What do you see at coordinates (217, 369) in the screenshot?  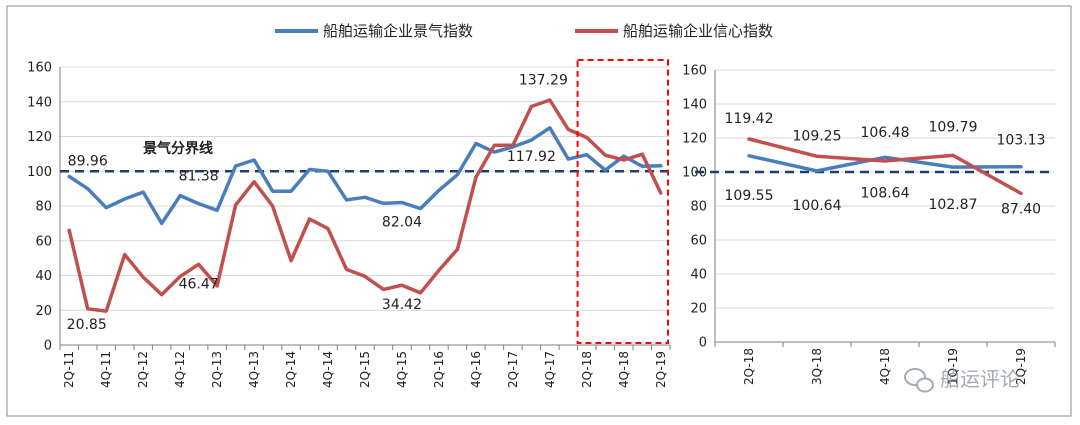 I see `x-tick-label: 2Q-13` at bounding box center [217, 369].